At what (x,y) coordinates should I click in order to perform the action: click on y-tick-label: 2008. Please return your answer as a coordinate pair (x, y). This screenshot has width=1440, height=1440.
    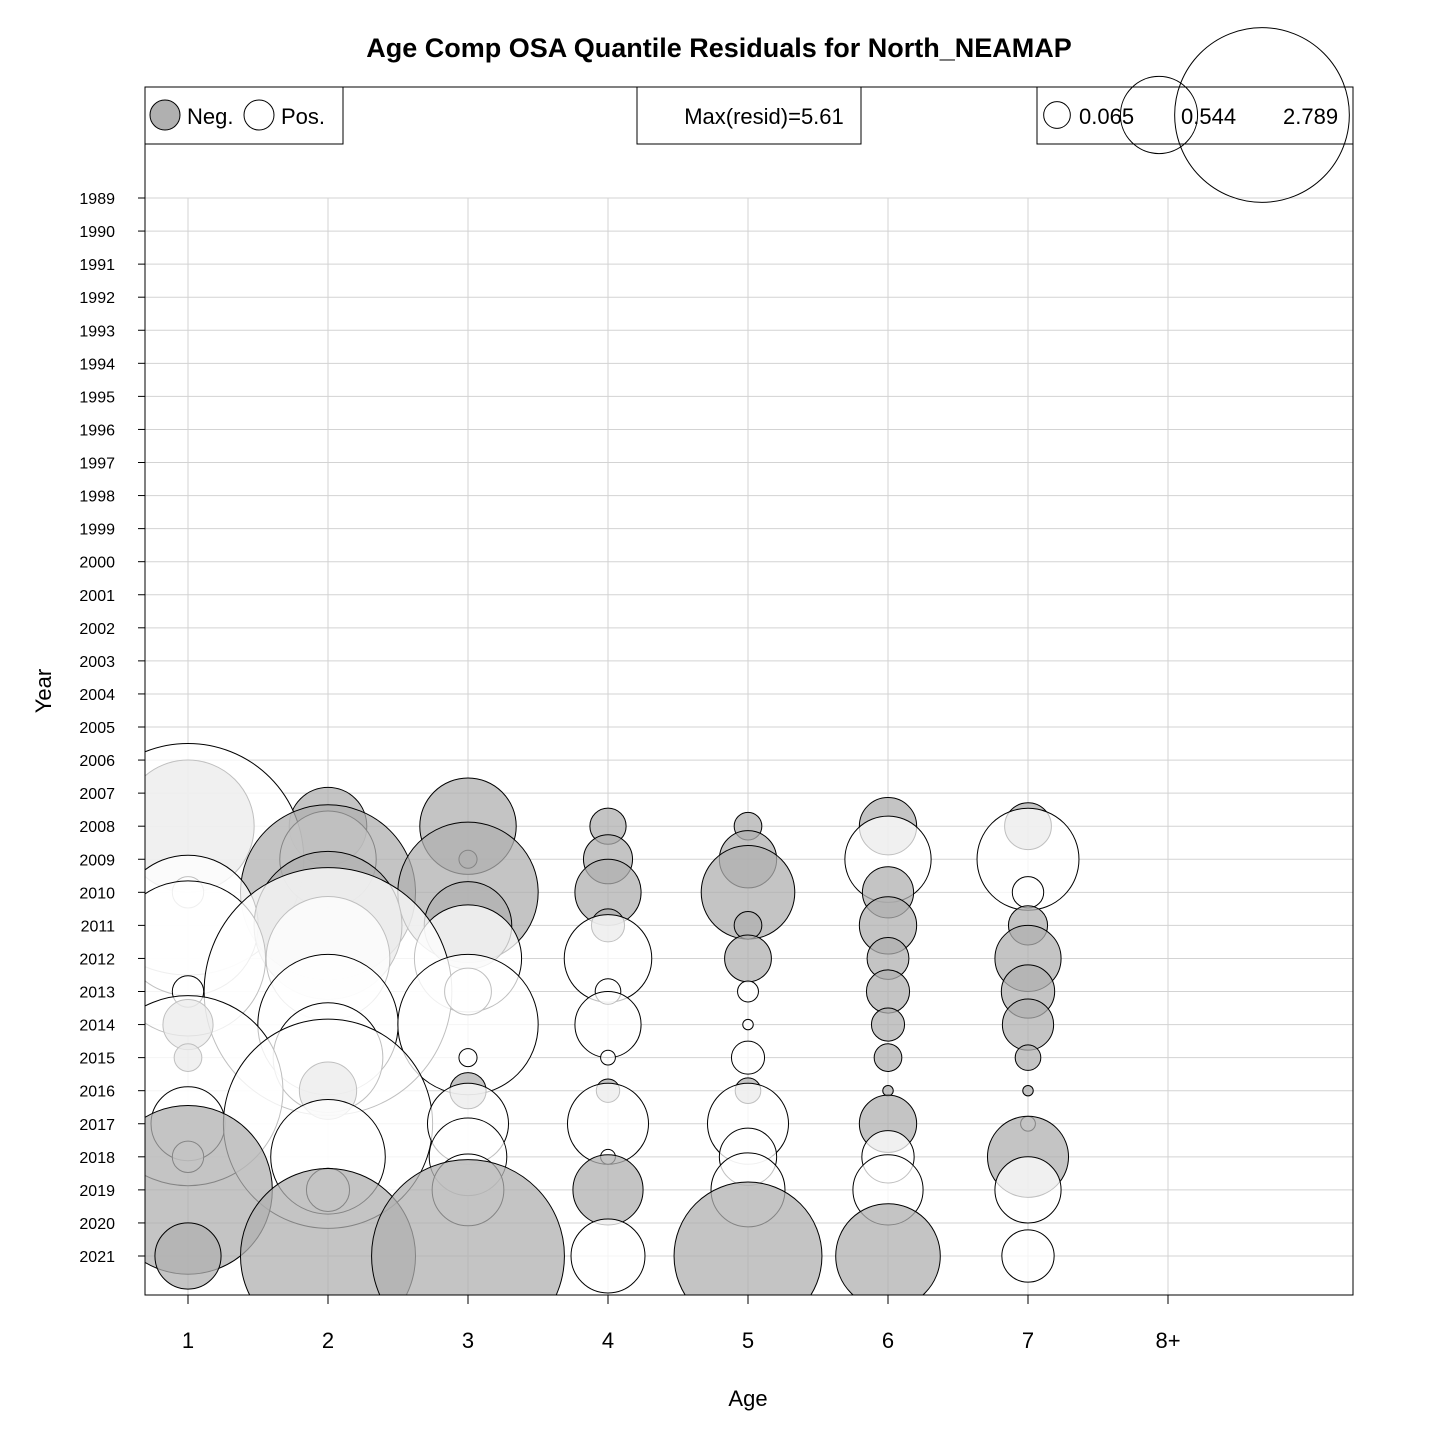
    Looking at the image, I should click on (97, 827).